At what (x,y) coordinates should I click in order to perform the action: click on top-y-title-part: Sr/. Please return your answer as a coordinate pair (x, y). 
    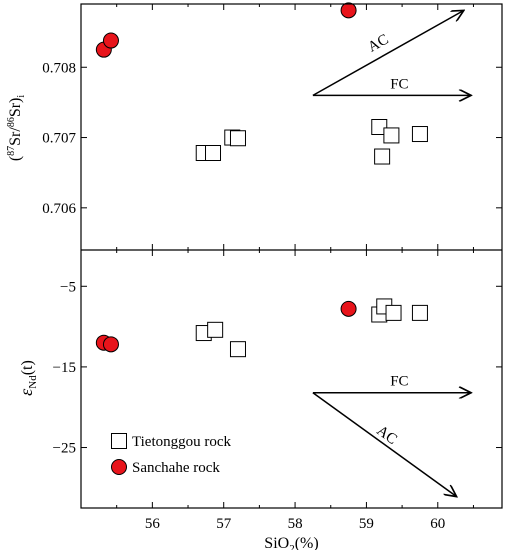
    Looking at the image, I should click on (15, 136).